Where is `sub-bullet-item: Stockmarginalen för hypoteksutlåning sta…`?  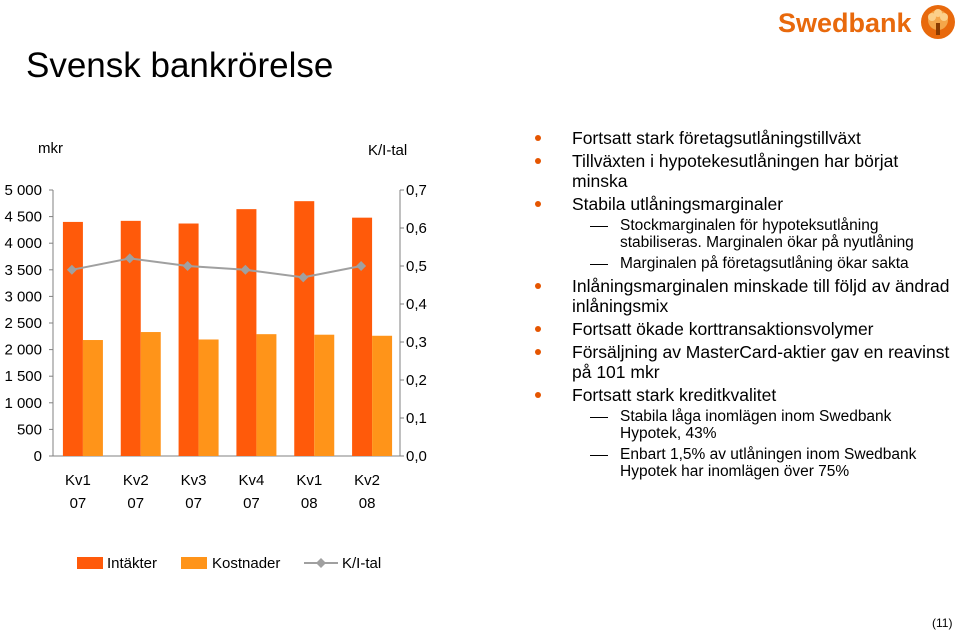 sub-bullet-item: Stockmarginalen för hypoteksutlåning sta… is located at coordinates (740, 234).